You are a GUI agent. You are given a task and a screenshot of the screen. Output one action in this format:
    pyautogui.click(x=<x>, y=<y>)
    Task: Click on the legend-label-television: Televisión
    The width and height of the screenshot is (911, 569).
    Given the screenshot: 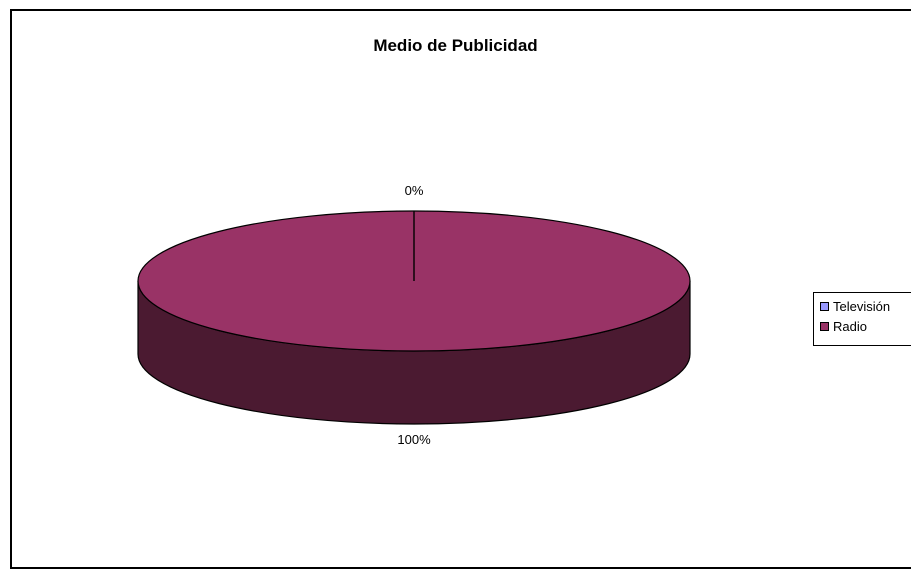 What is the action you would take?
    pyautogui.click(x=862, y=306)
    